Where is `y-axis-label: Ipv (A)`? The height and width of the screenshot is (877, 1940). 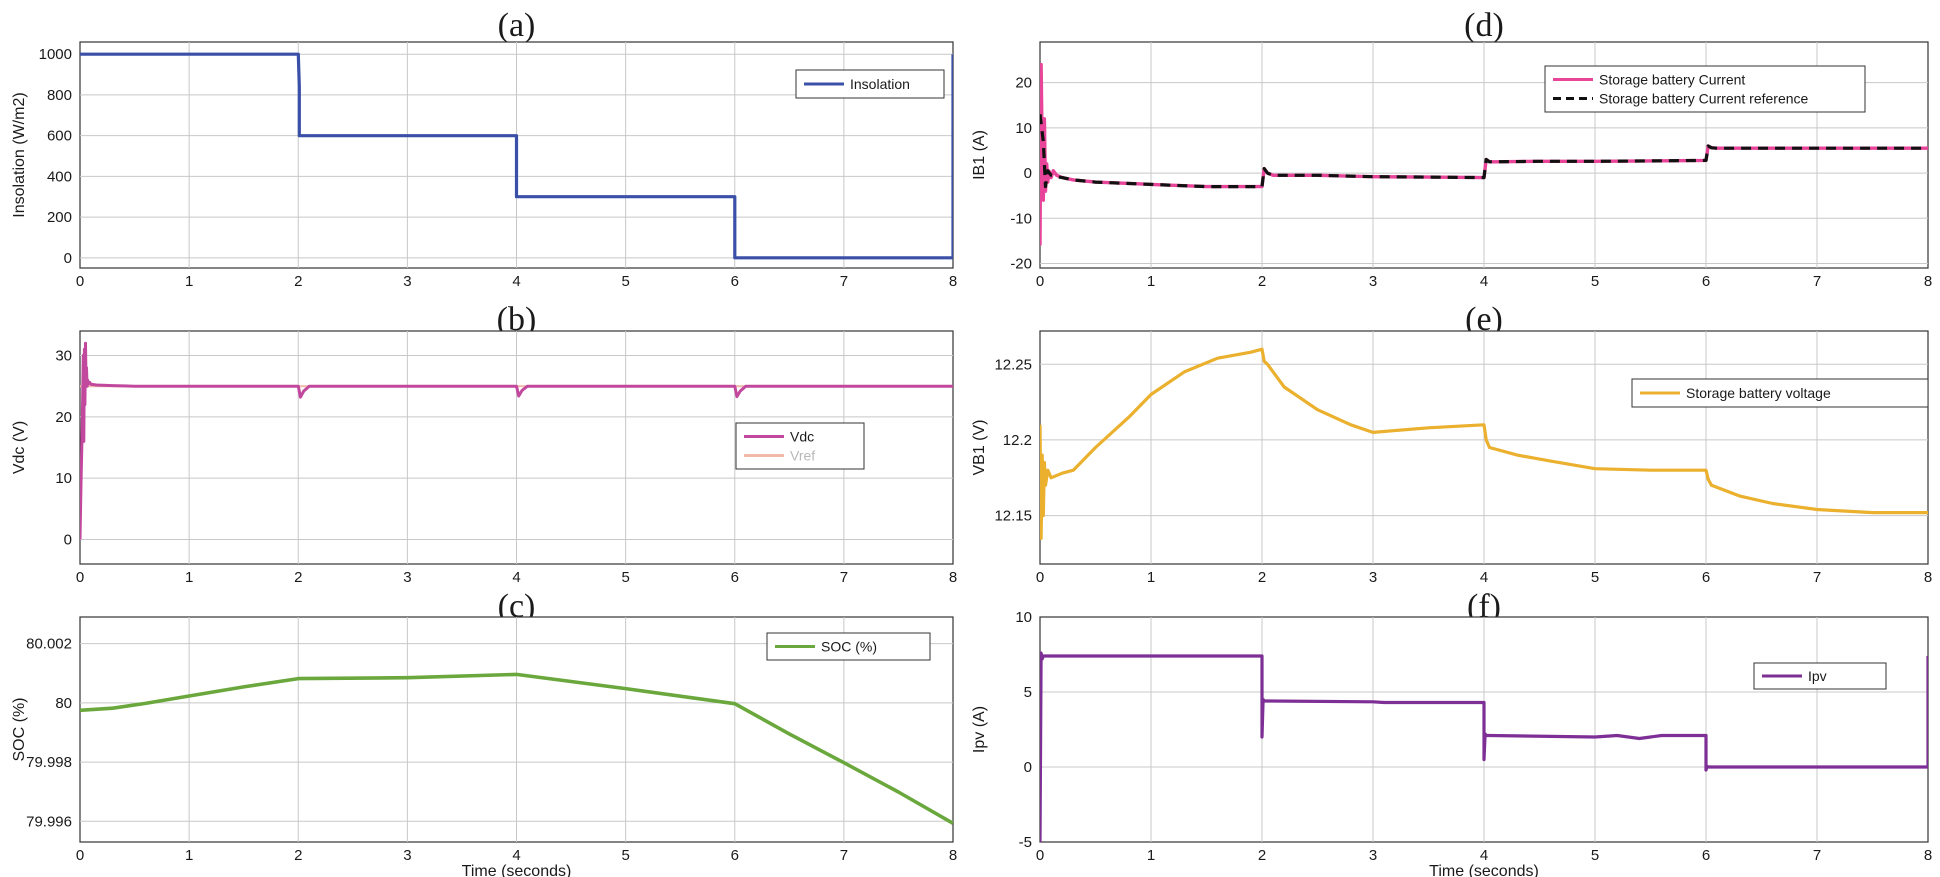 y-axis-label: Ipv (A) is located at coordinates (979, 729).